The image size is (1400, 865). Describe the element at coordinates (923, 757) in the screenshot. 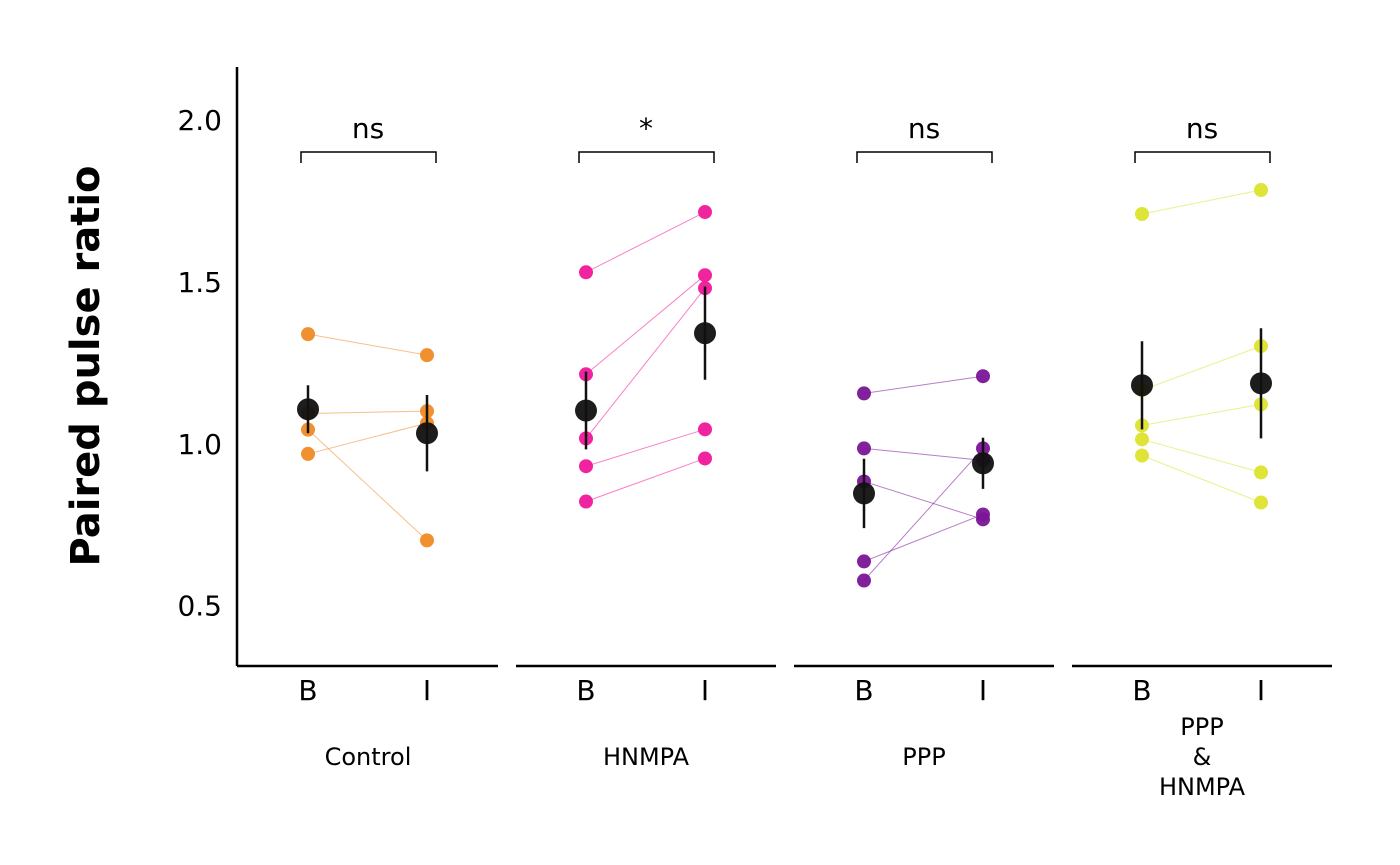

I see `group-label: PPP` at that location.